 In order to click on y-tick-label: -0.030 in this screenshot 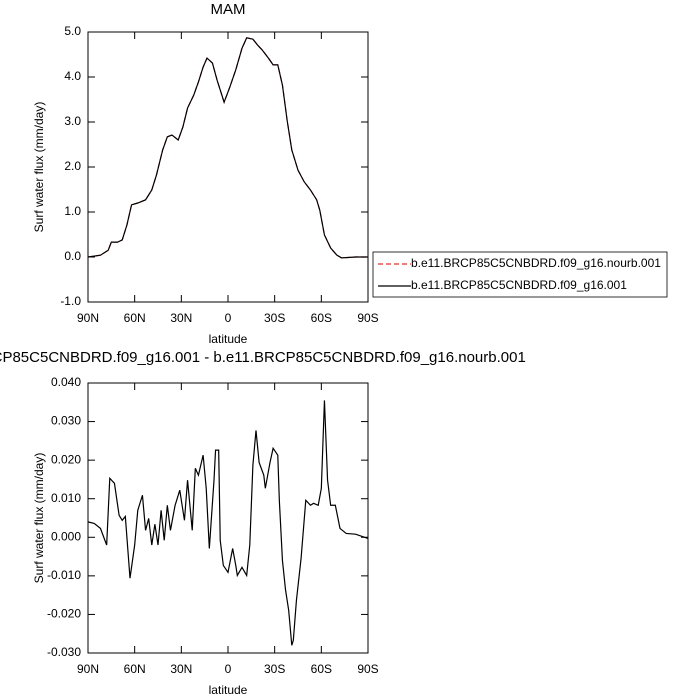, I will do `click(64, 652)`.